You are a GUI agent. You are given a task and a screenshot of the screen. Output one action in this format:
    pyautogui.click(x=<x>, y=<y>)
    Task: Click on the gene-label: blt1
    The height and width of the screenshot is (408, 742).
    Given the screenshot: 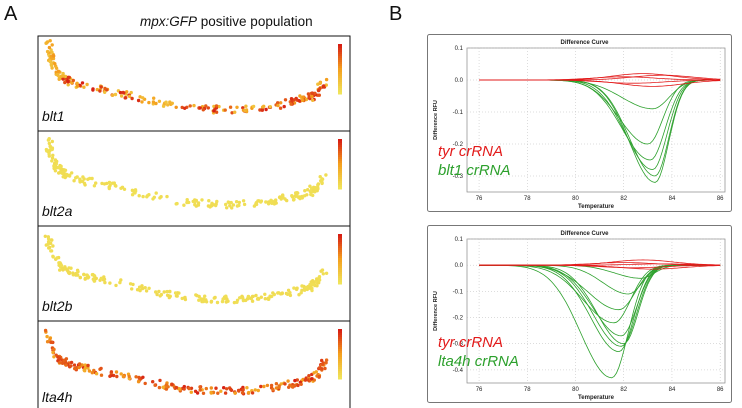 What is the action you would take?
    pyautogui.click(x=53, y=116)
    